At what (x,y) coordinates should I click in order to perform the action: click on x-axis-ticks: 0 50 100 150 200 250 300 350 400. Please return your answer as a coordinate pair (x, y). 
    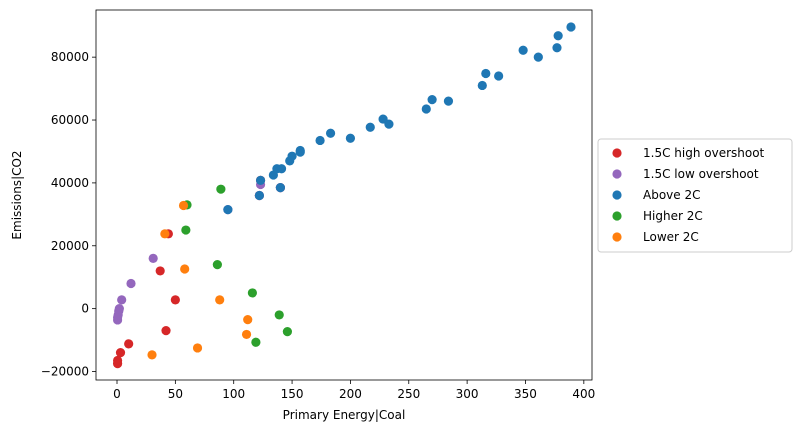
    Looking at the image, I should click on (354, 390).